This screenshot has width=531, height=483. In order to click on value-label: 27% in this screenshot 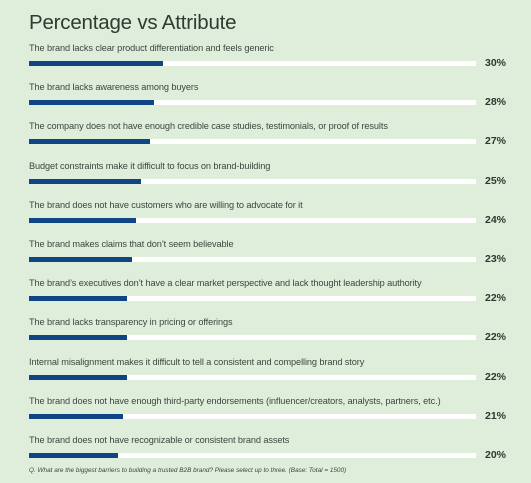, I will do `click(495, 141)`.